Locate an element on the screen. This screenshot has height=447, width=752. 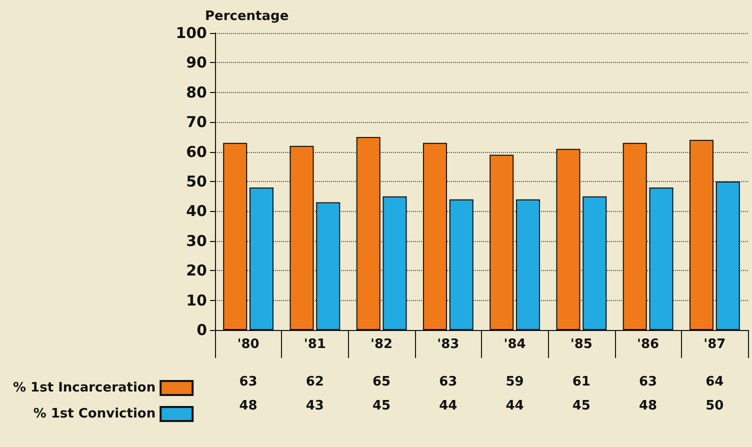
x-tick-label: '84 is located at coordinates (515, 344).